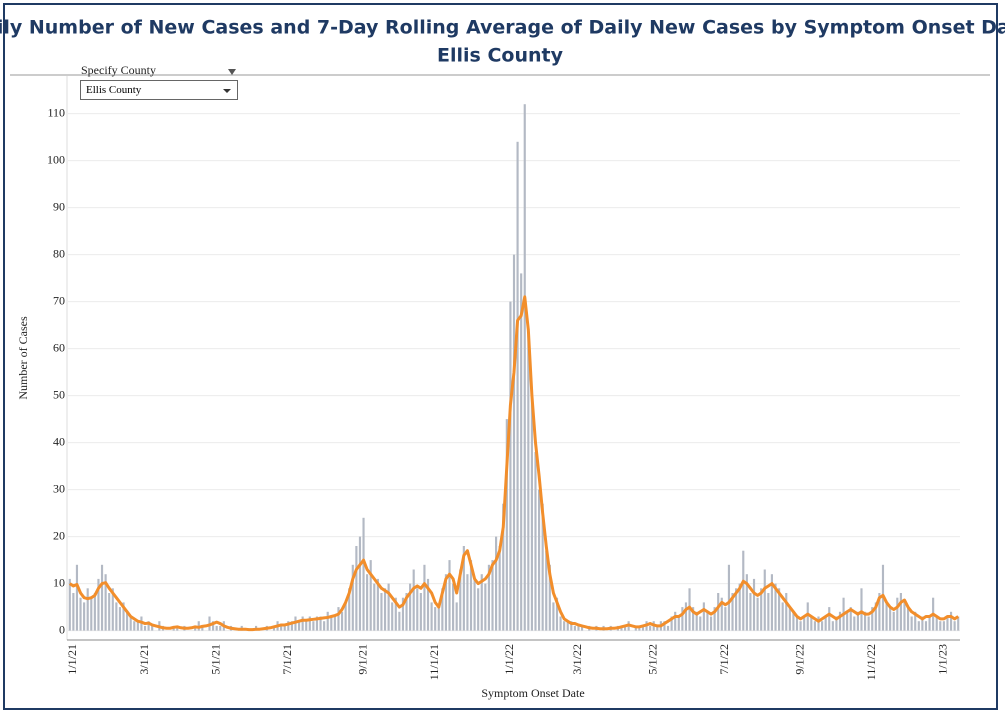 Image resolution: width=1005 pixels, height=717 pixels. I want to click on x-tick-label: 5/1/22, so click(652, 659).